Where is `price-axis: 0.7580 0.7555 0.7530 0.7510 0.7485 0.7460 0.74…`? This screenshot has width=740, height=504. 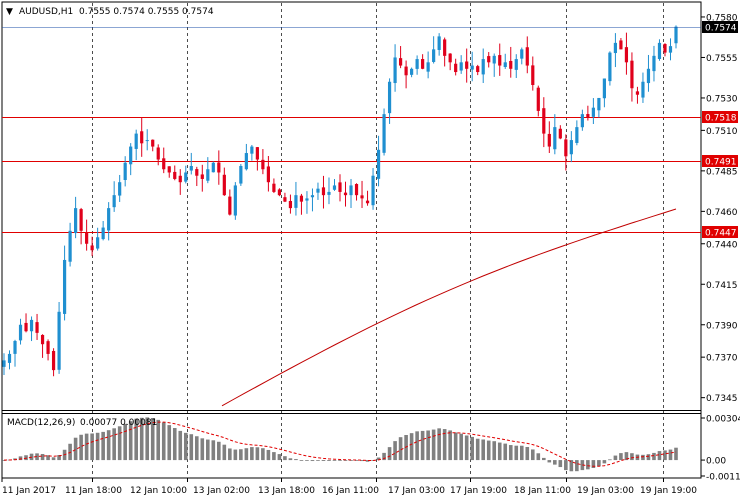 price-axis: 0.7580 0.7555 0.7530 0.7510 0.7485 0.7460 0.74… is located at coordinates (719, 208).